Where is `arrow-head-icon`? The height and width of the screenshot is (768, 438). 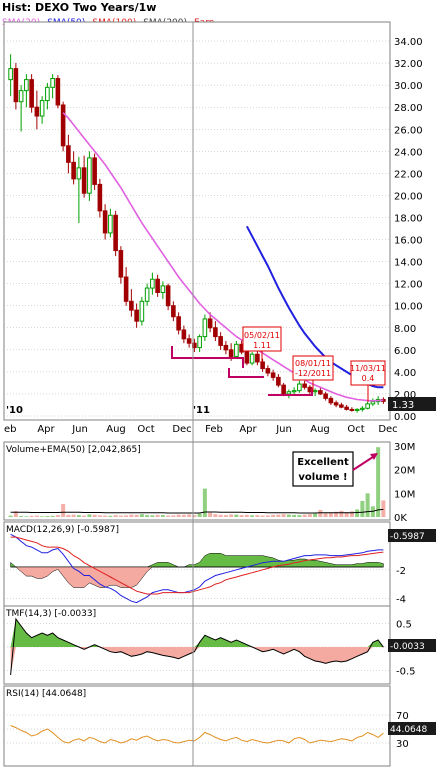
arrow-head-icon is located at coordinates (374, 456).